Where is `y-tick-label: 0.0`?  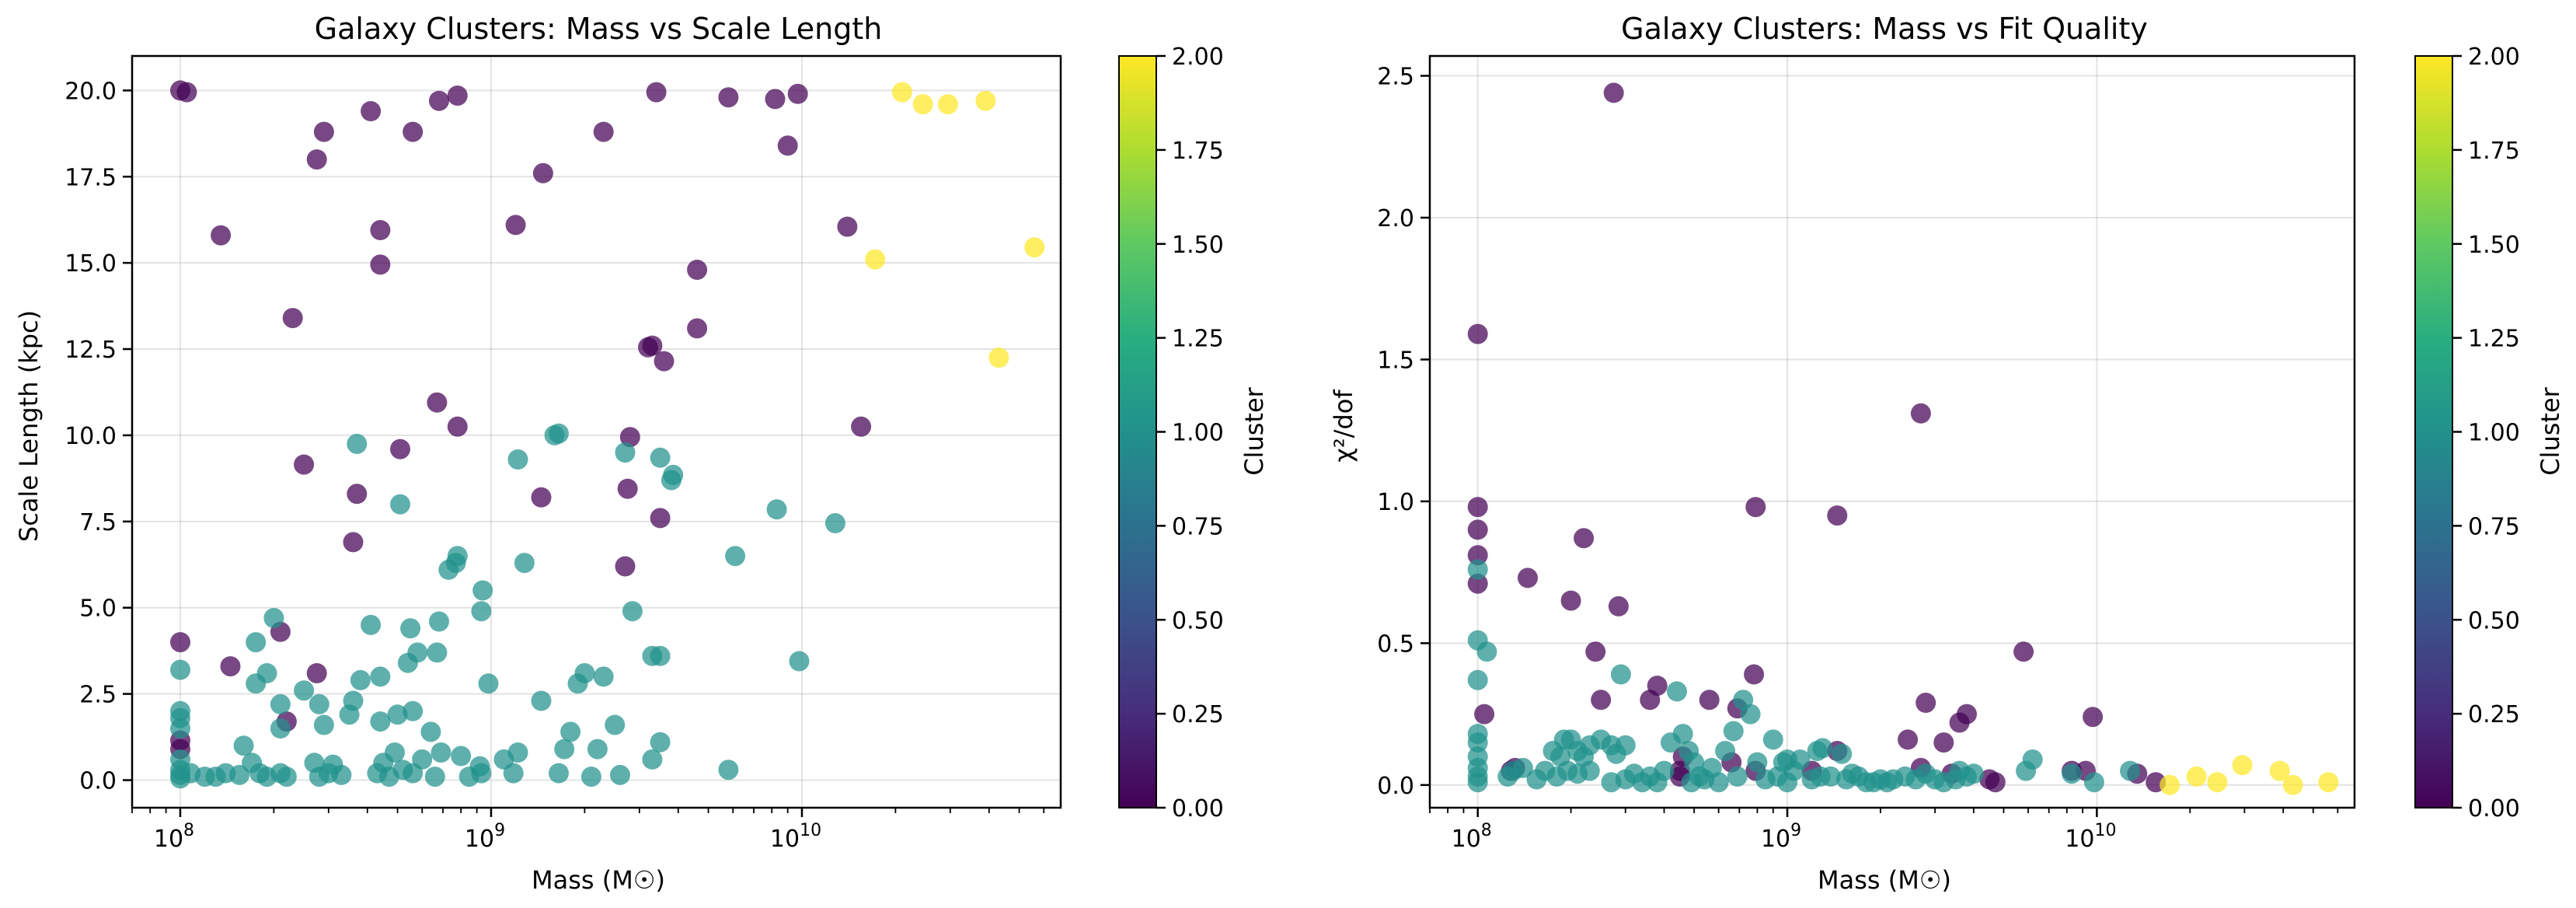 y-tick-label: 0.0 is located at coordinates (98, 781).